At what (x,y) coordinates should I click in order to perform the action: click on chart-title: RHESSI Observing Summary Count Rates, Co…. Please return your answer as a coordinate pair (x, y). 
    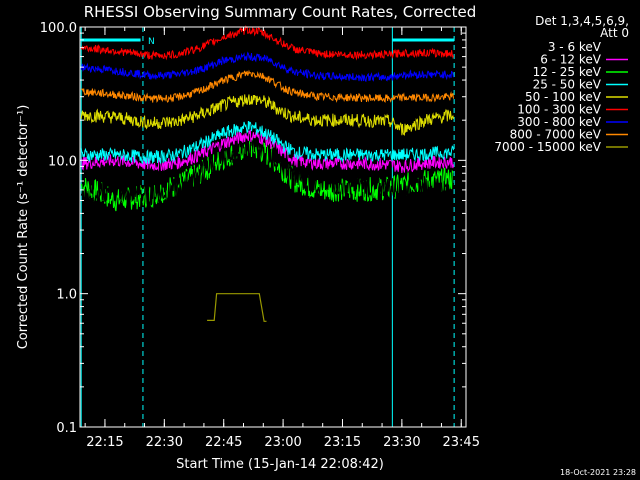
    Looking at the image, I should click on (280, 12).